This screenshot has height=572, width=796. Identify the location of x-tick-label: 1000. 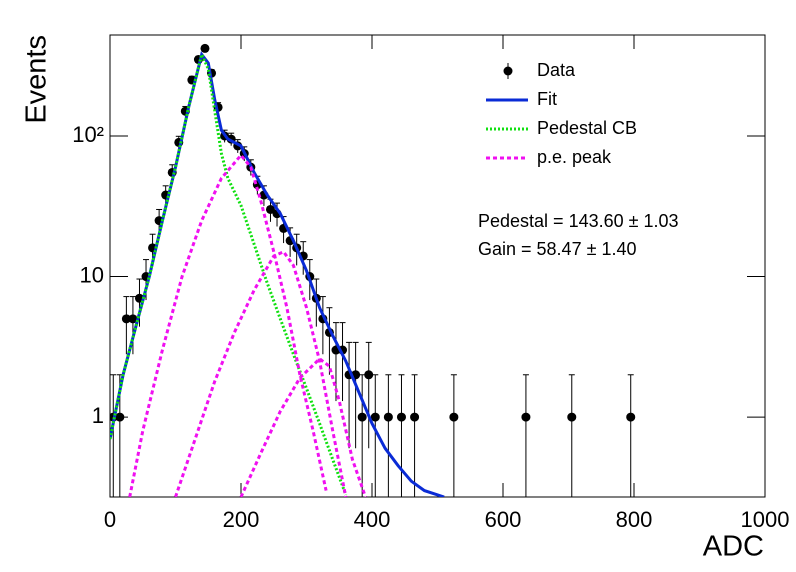
(765, 519).